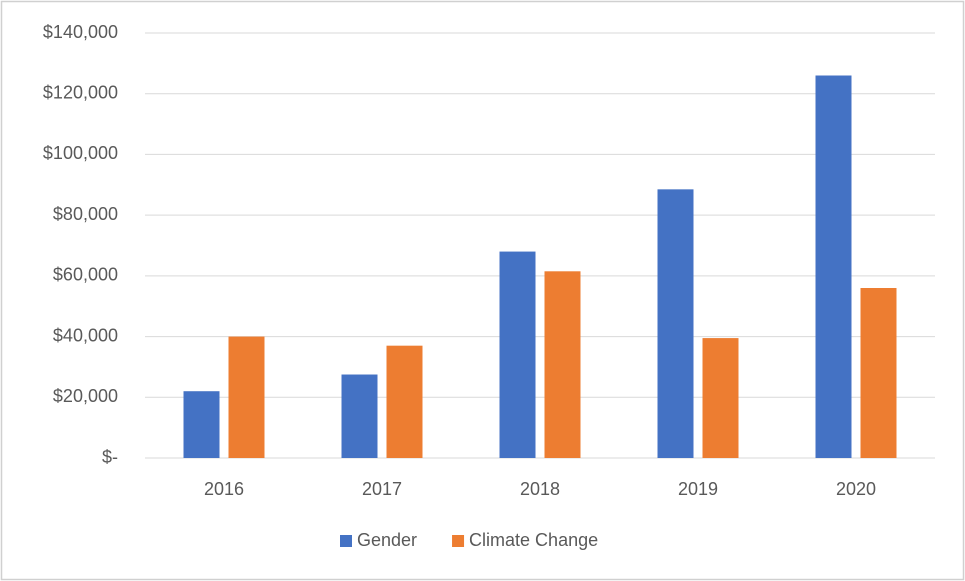 The height and width of the screenshot is (581, 965). I want to click on y-tick-label: $40,000, so click(85, 335).